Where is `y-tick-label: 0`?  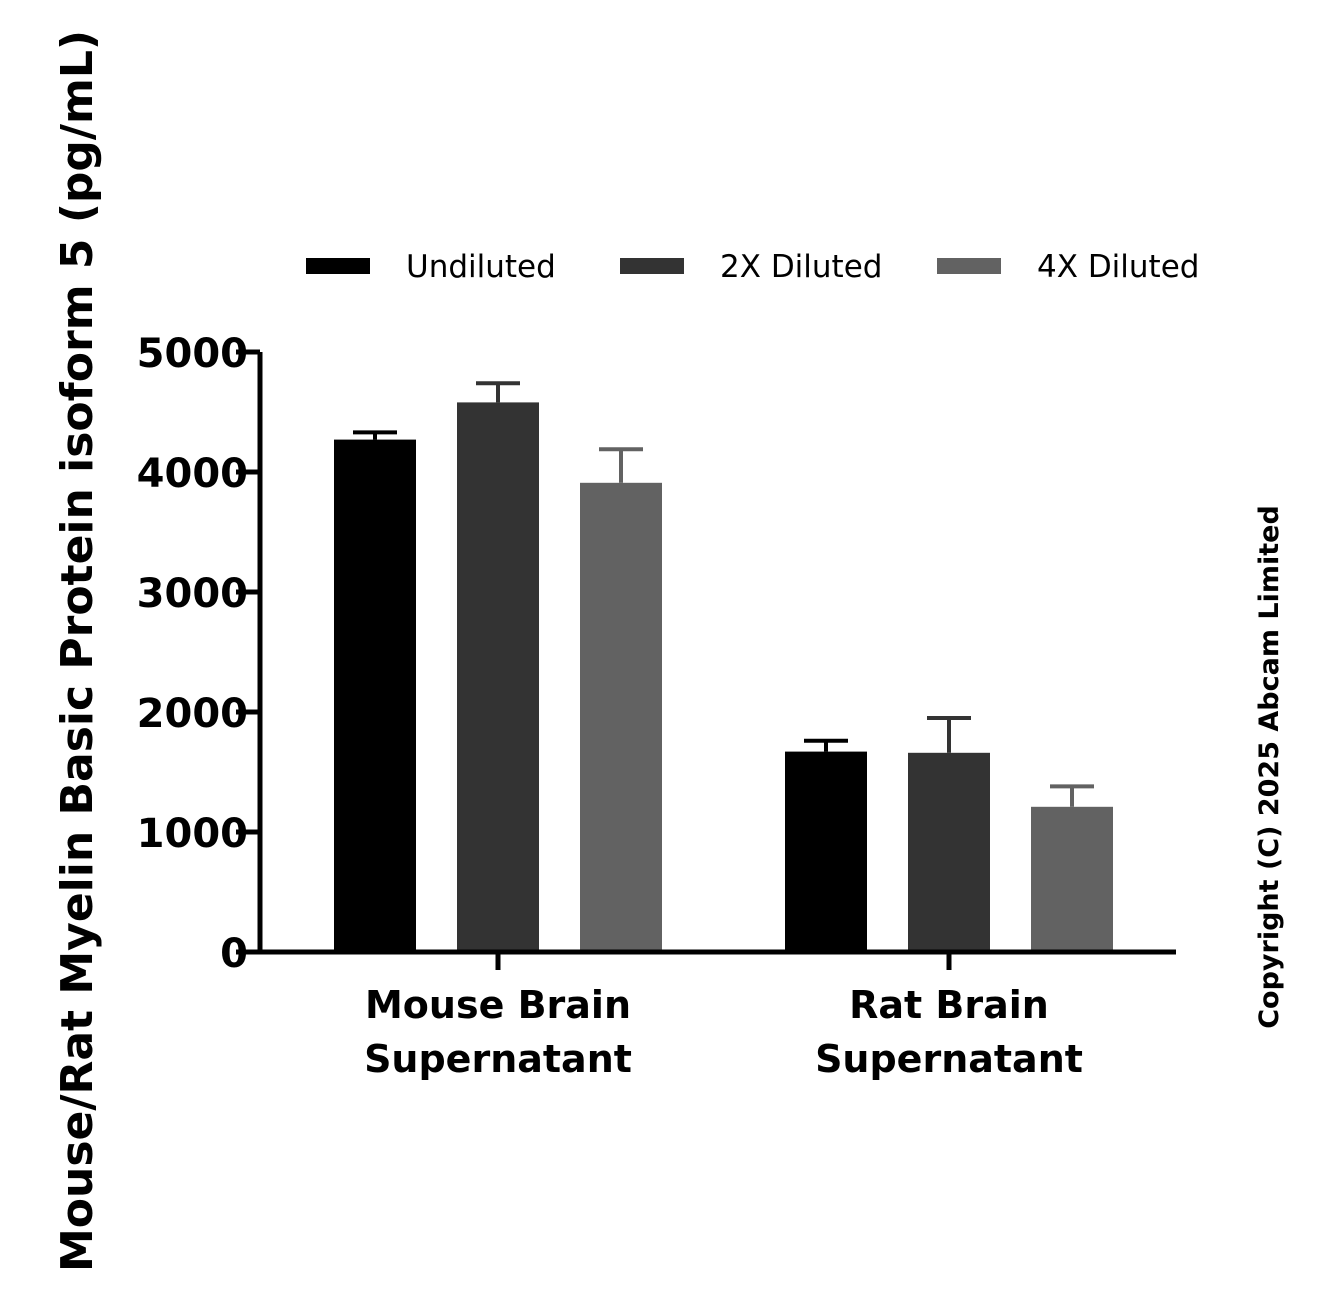
y-tick-label: 0 is located at coordinates (234, 954).